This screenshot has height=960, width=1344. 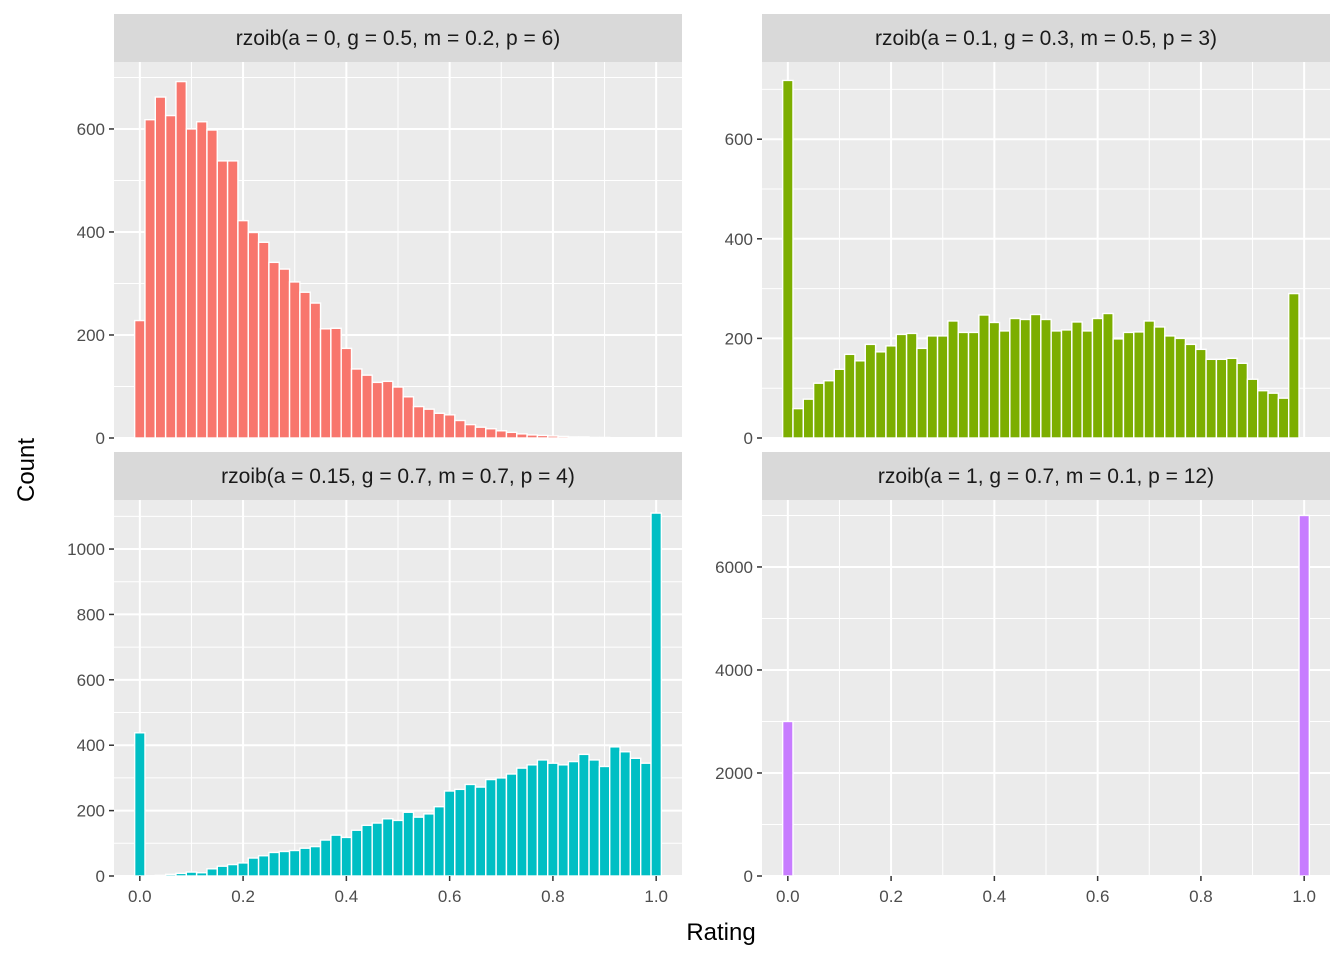 What do you see at coordinates (91, 335) in the screenshot?
I see `y-tick-label: 200` at bounding box center [91, 335].